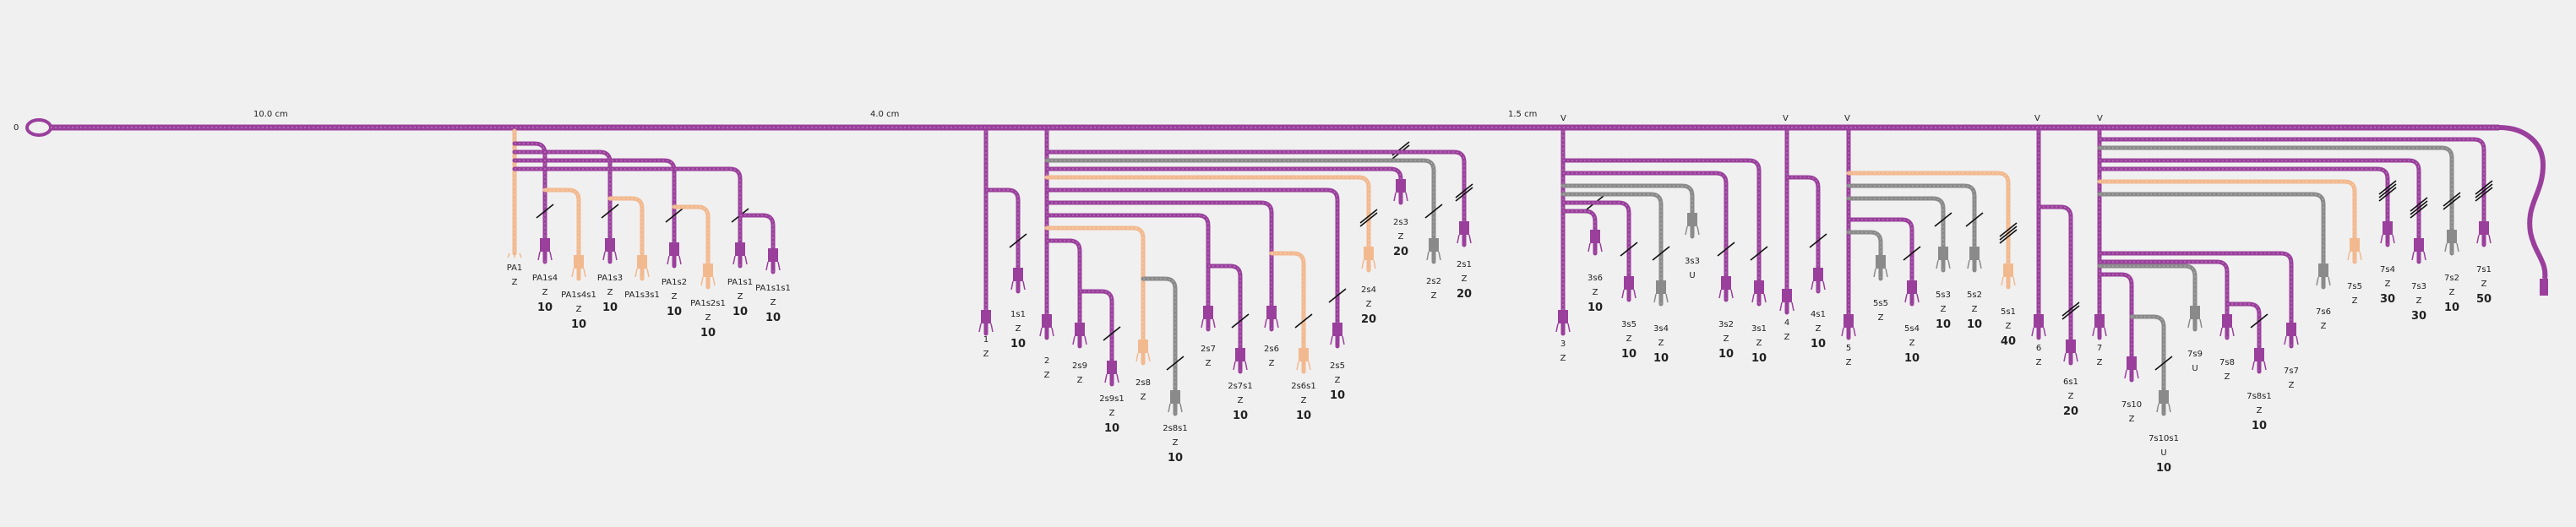 This screenshot has width=2576, height=527. I want to click on cord-2s8s1-knot: Z, so click(1176, 443).